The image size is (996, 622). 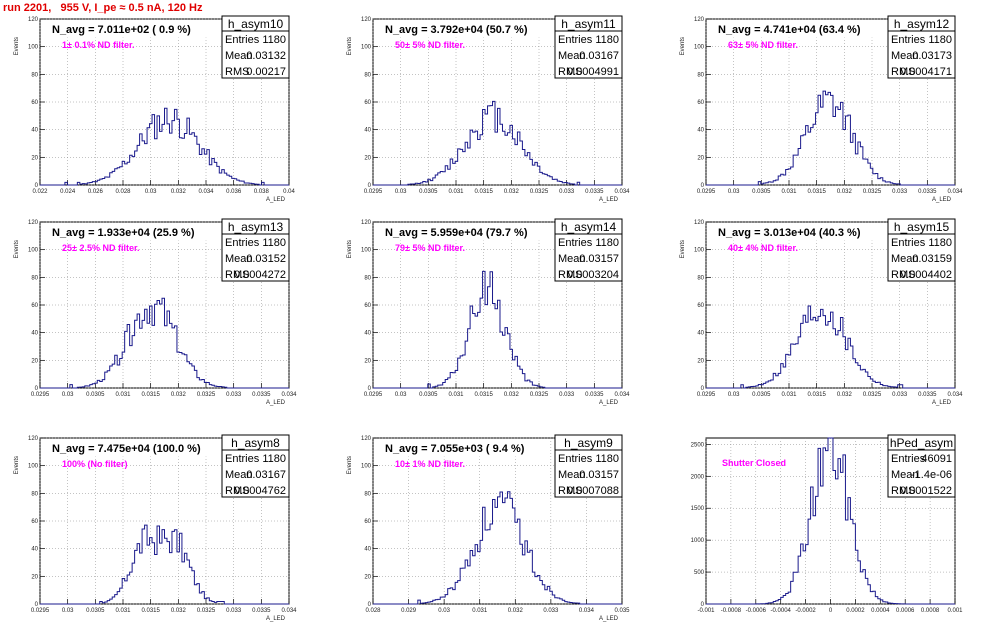 What do you see at coordinates (698, 509) in the screenshot?
I see `y-tick-label: 1500` at bounding box center [698, 509].